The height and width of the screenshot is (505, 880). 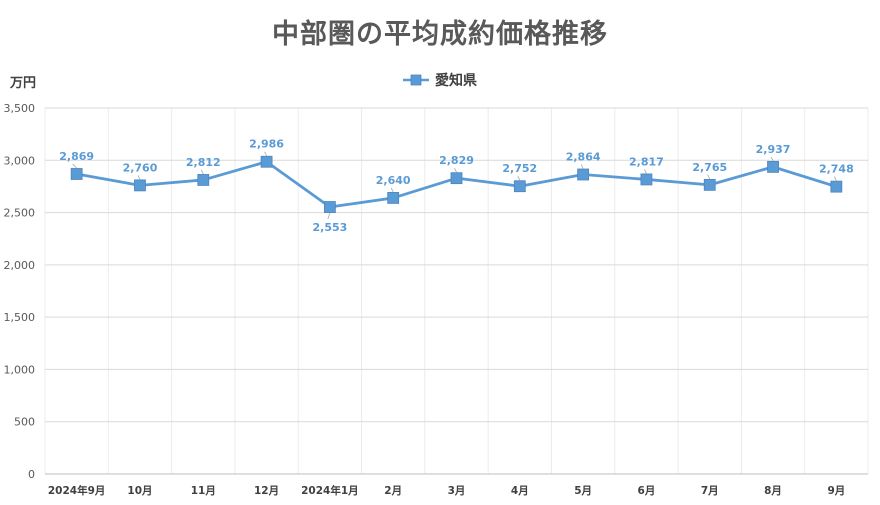 I want to click on y-tick-label: 0, so click(x=31, y=474).